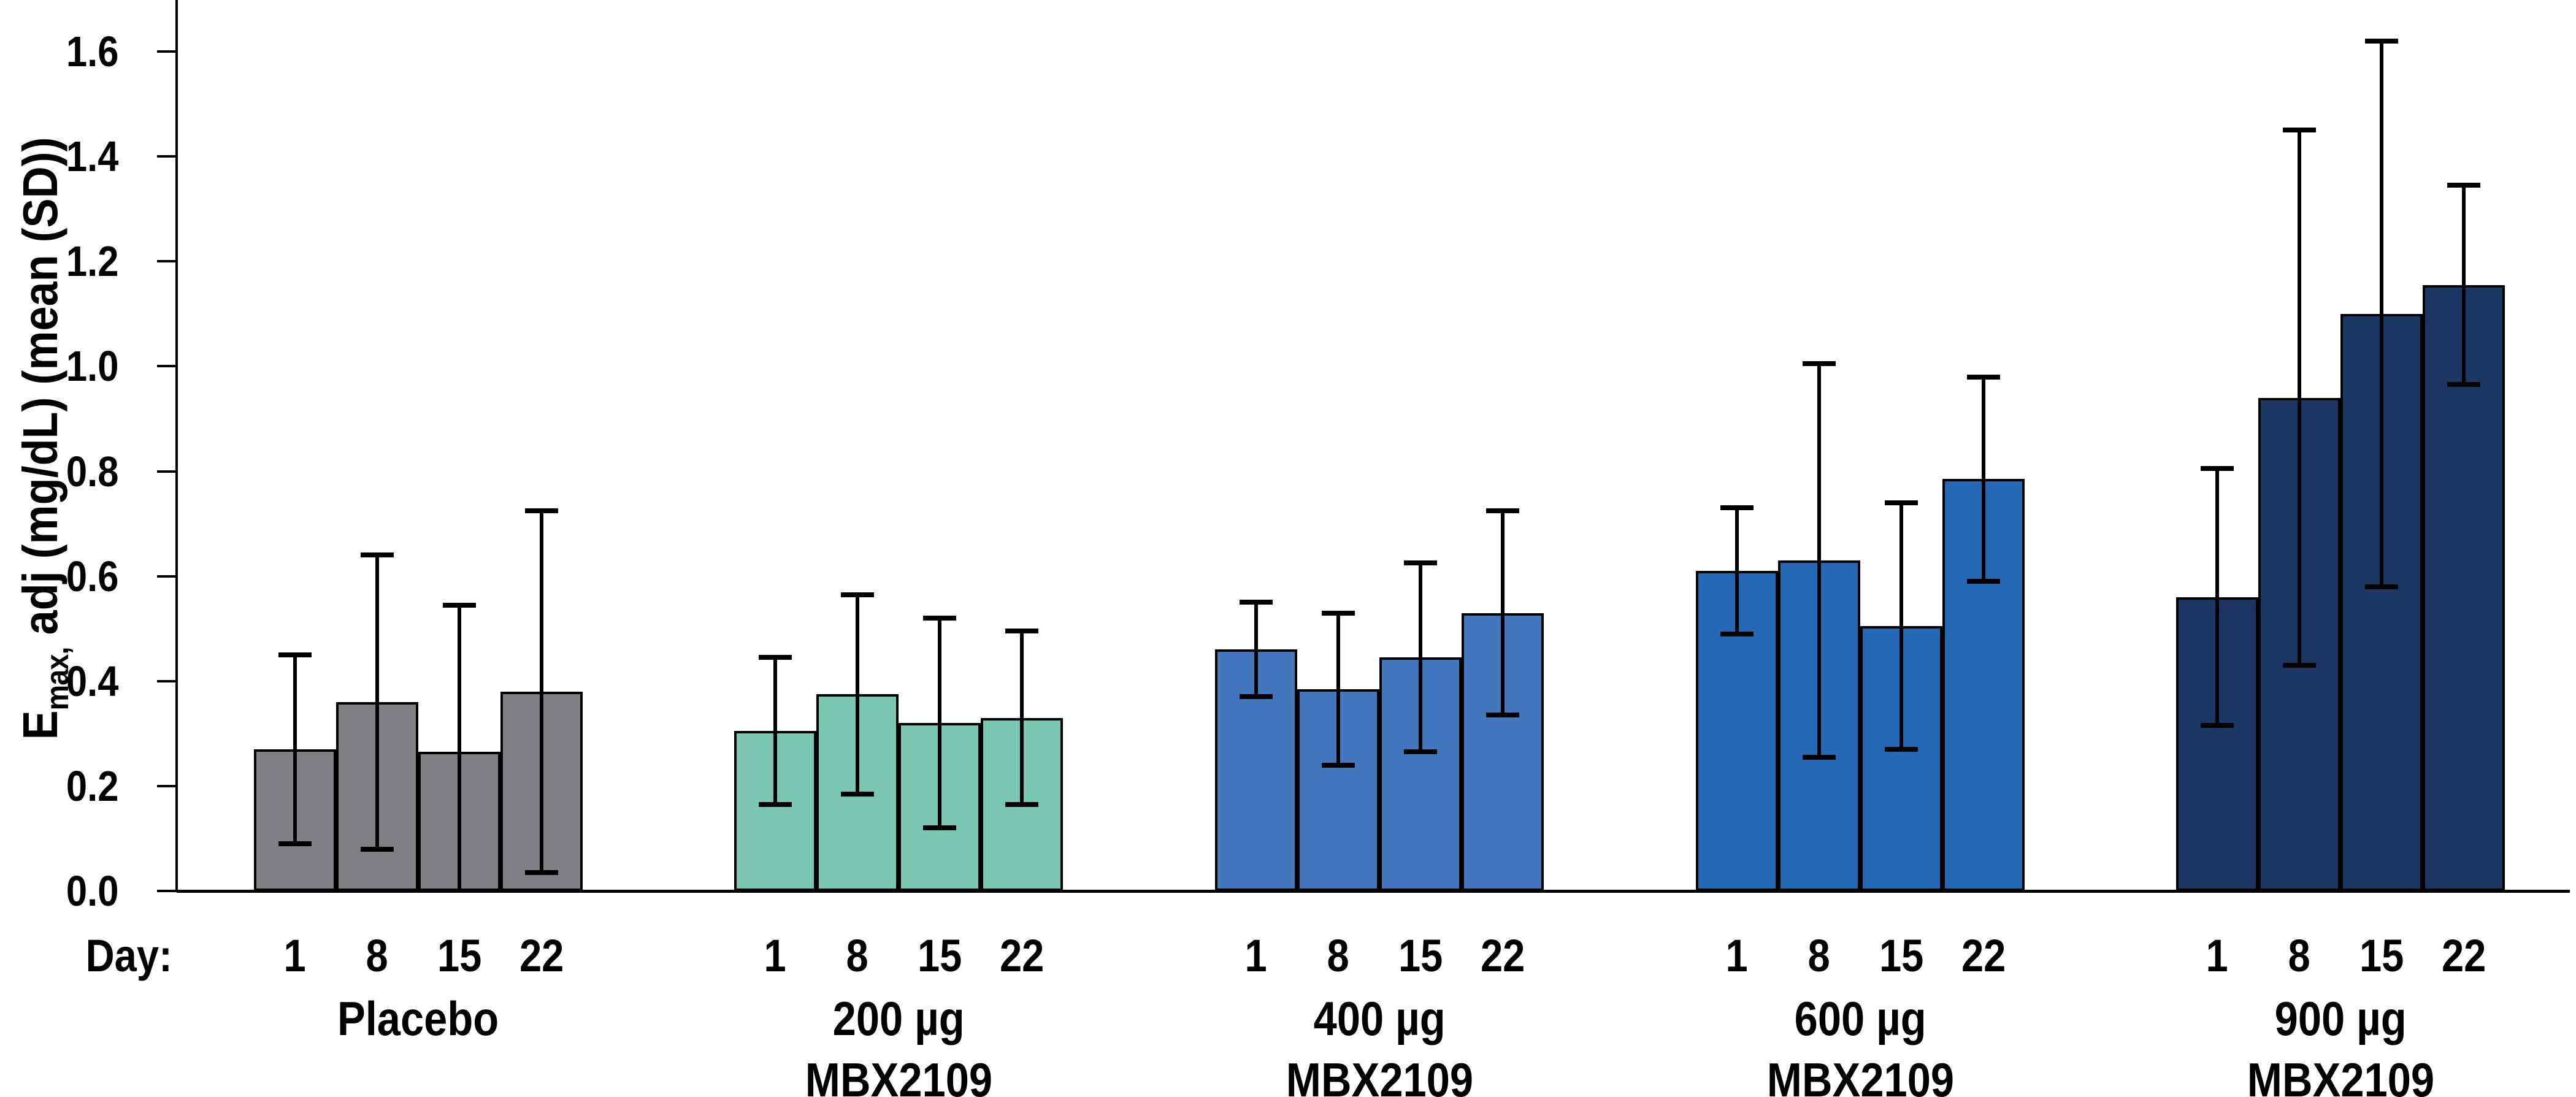 This screenshot has height=1097, width=2576. I want to click on group-sublabel-600-g: MBX2109, so click(1860, 1075).